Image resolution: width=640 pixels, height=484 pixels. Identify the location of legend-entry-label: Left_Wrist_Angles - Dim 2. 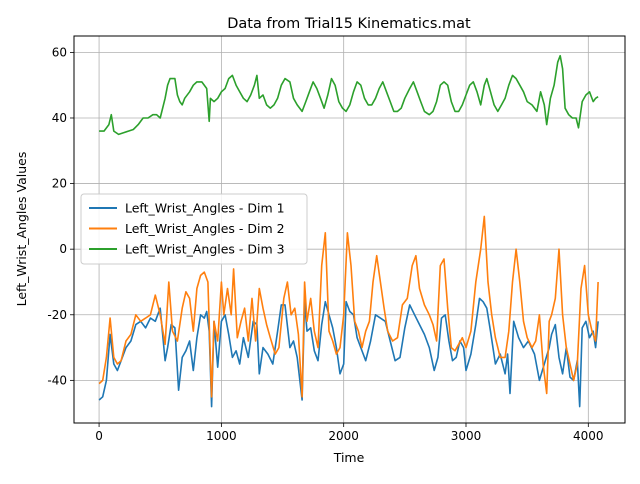
(205, 228).